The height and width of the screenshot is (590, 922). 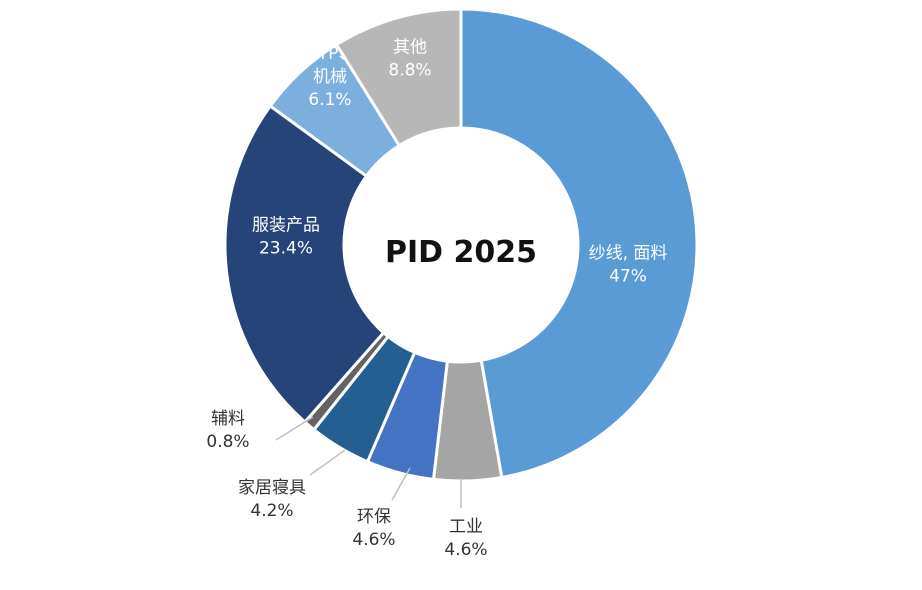 What do you see at coordinates (465, 538) in the screenshot?
I see `slice-工业-label: 工业 4.6%` at bounding box center [465, 538].